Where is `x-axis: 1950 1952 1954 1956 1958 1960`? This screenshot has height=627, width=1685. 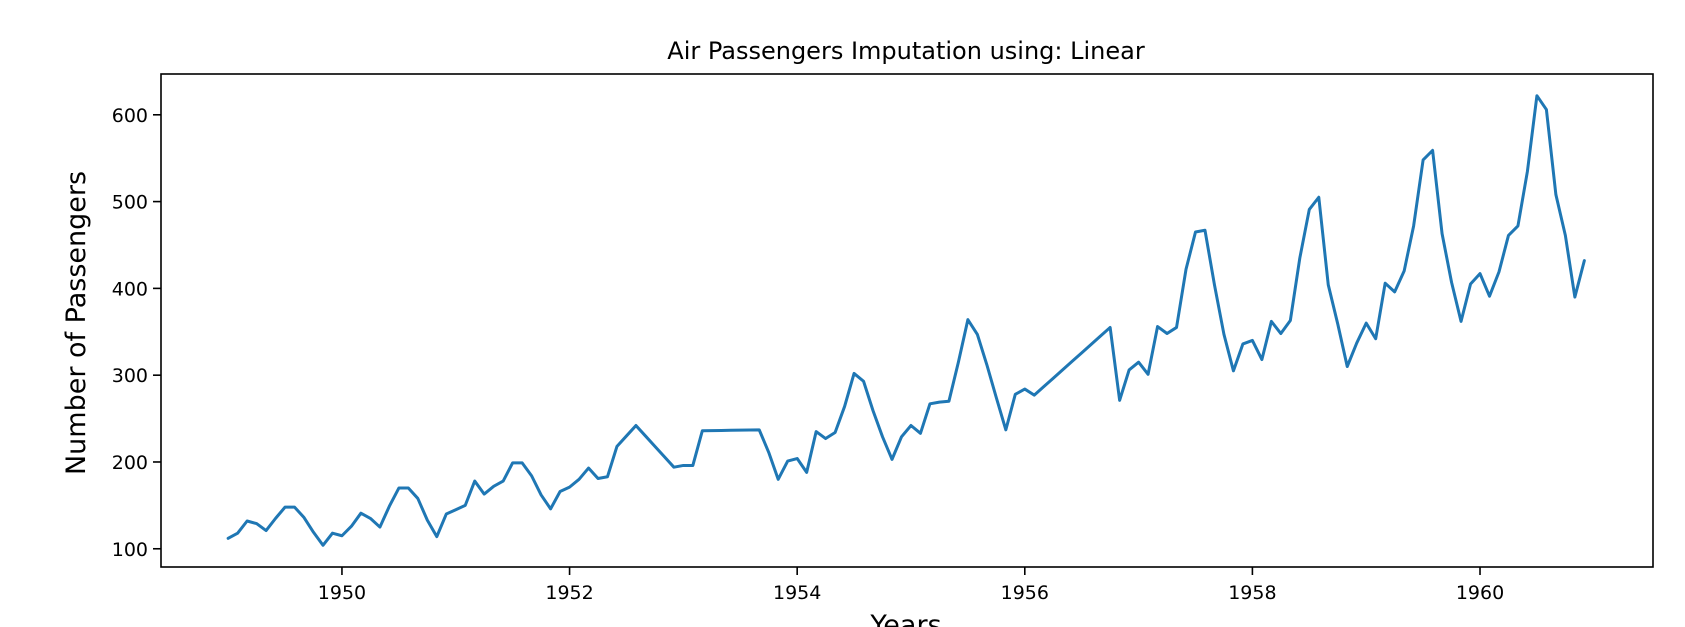 x-axis: 1950 1952 1954 1956 1958 1960 is located at coordinates (911, 585).